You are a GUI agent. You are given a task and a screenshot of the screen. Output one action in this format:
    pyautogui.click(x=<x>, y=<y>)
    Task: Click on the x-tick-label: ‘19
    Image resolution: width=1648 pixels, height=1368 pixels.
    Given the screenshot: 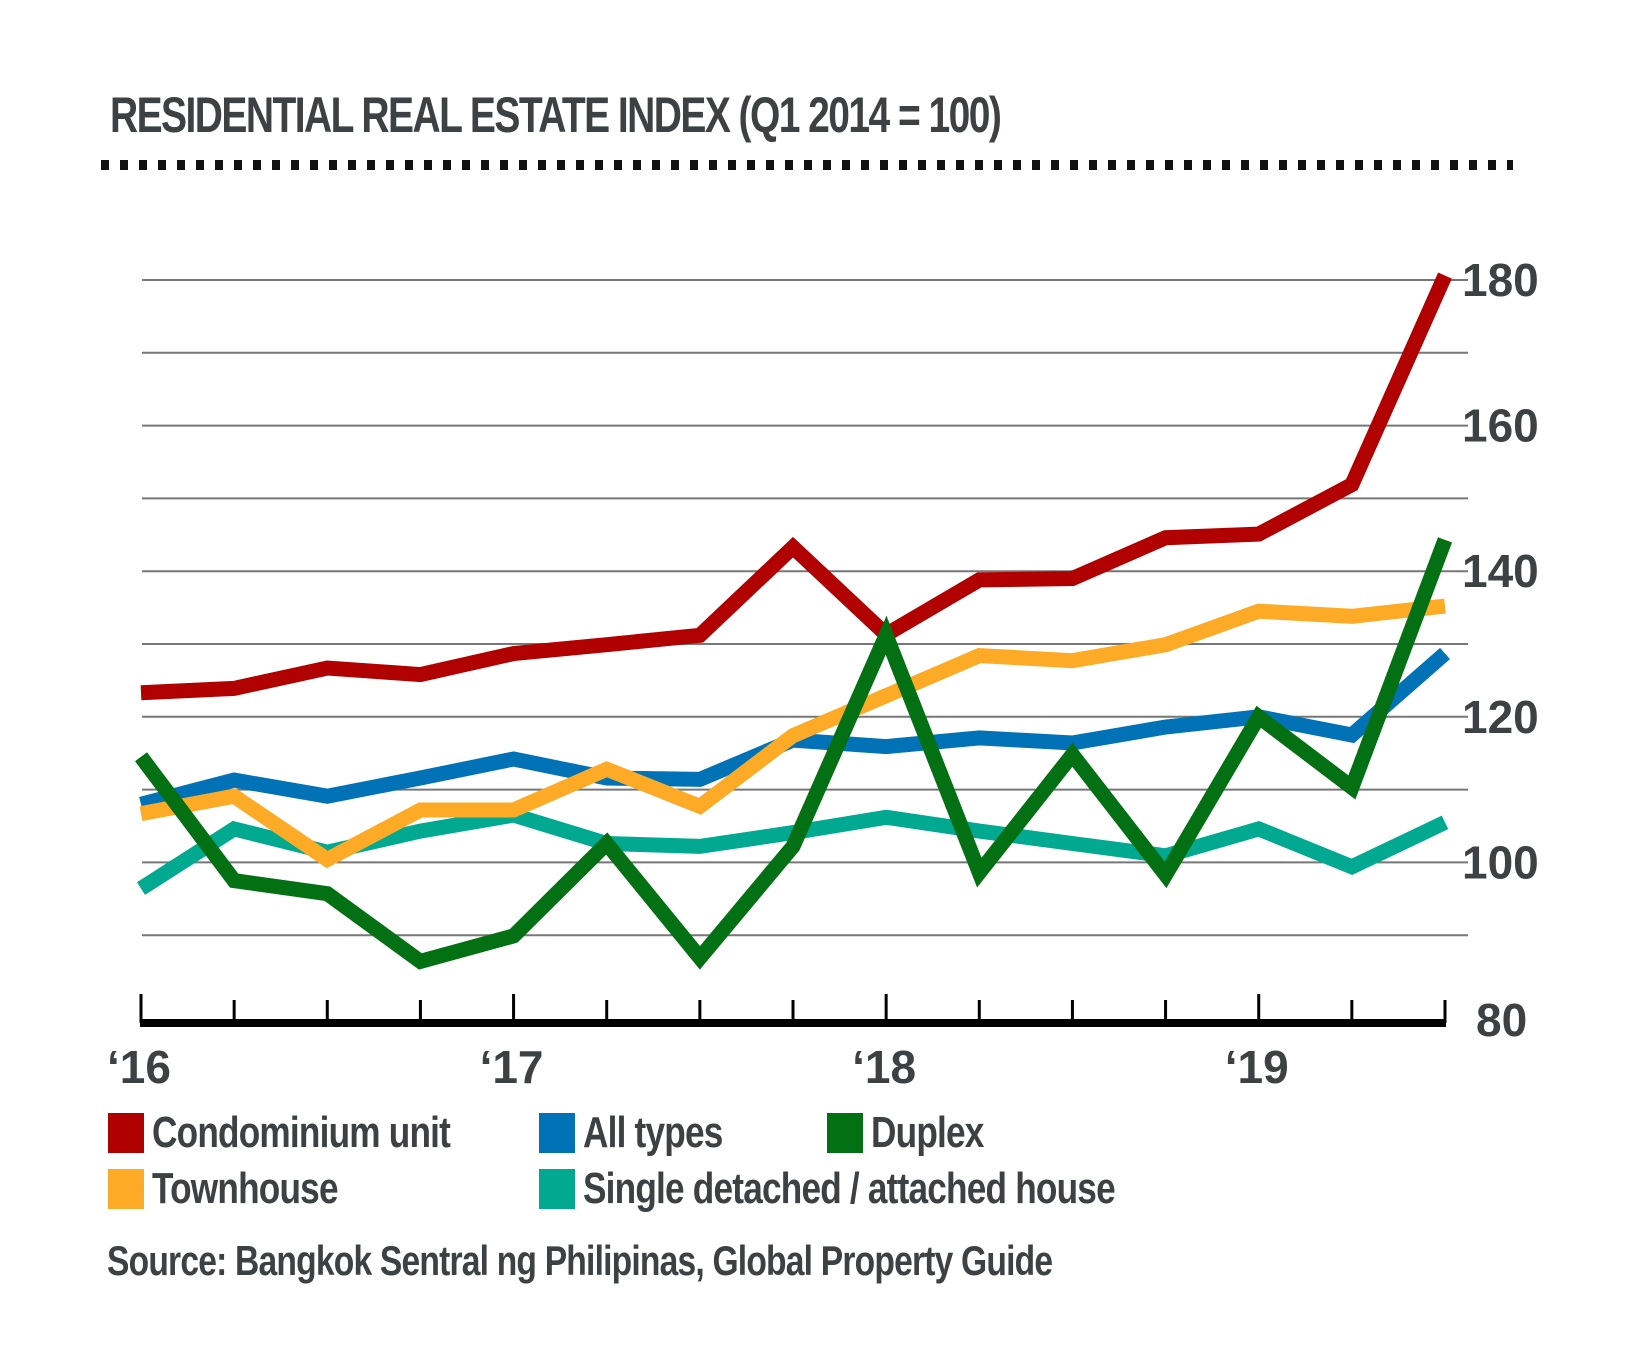 What is the action you would take?
    pyautogui.click(x=1257, y=1067)
    